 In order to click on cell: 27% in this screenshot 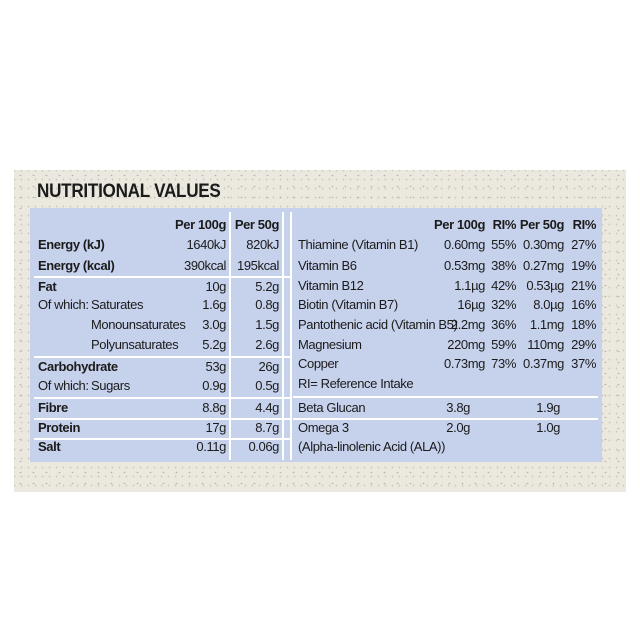, I will do `click(583, 244)`.